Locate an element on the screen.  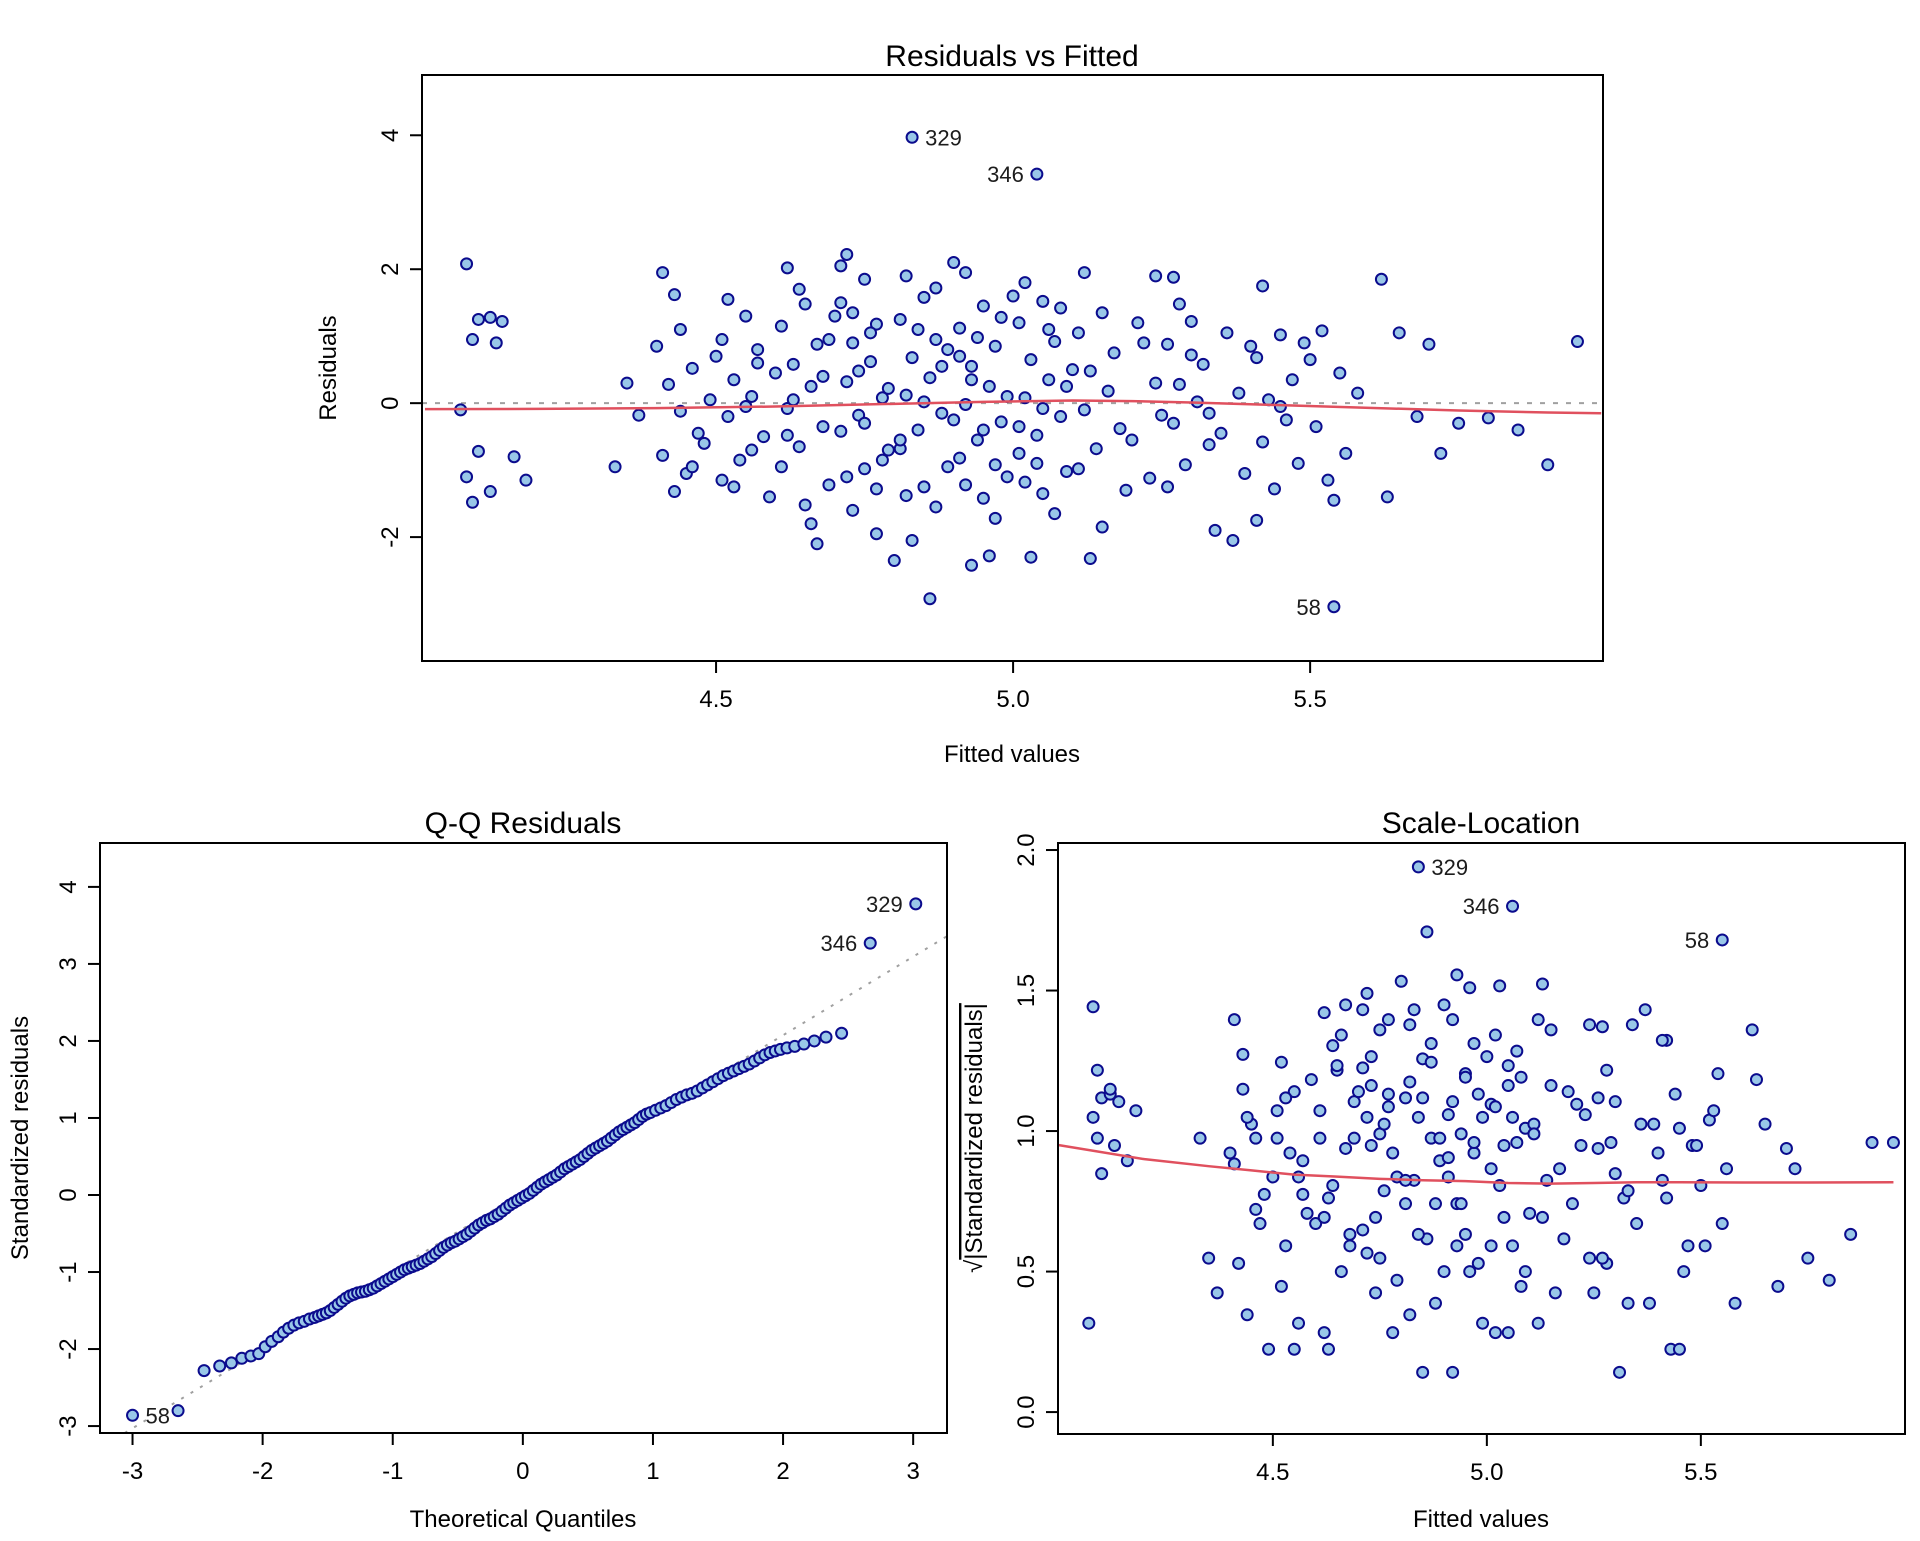
y-tick-label: 3 is located at coordinates (68, 963).